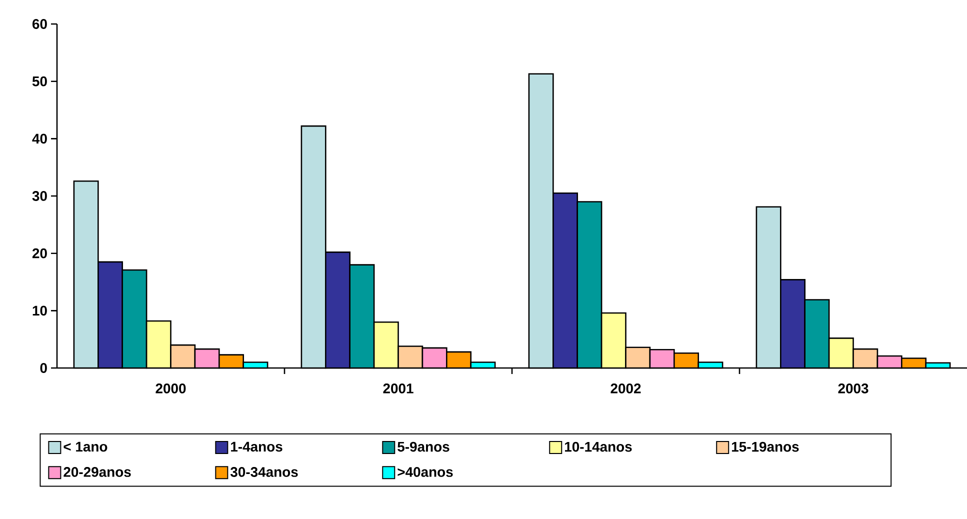 The height and width of the screenshot is (519, 967). I want to click on y-tick-label: 40, so click(39, 139).